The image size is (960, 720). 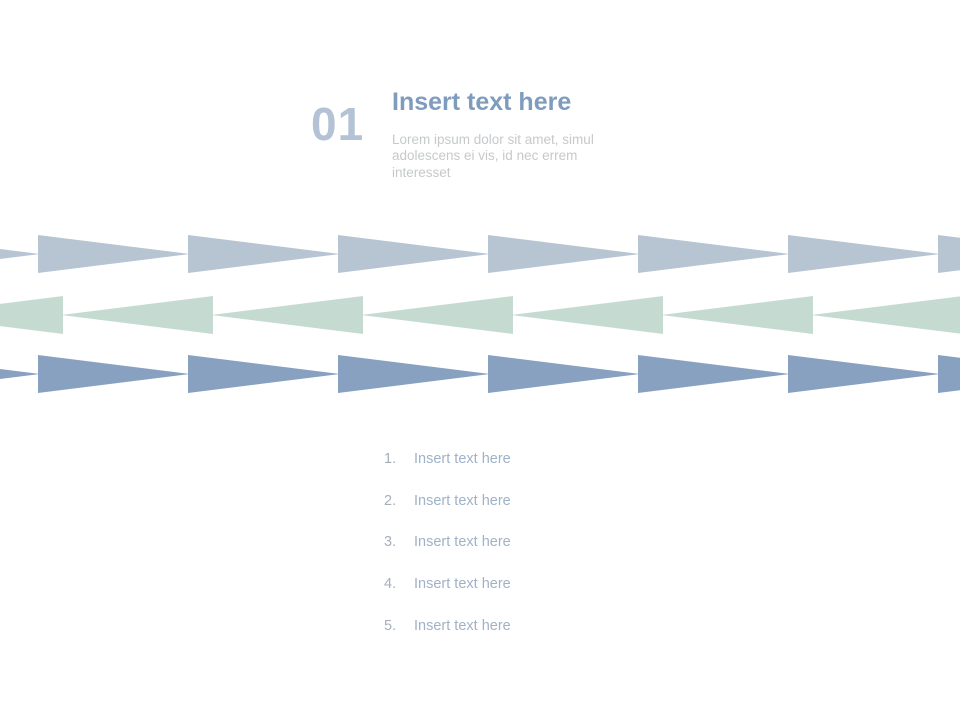 I want to click on list-item: 5. Insert text here, so click(x=447, y=626).